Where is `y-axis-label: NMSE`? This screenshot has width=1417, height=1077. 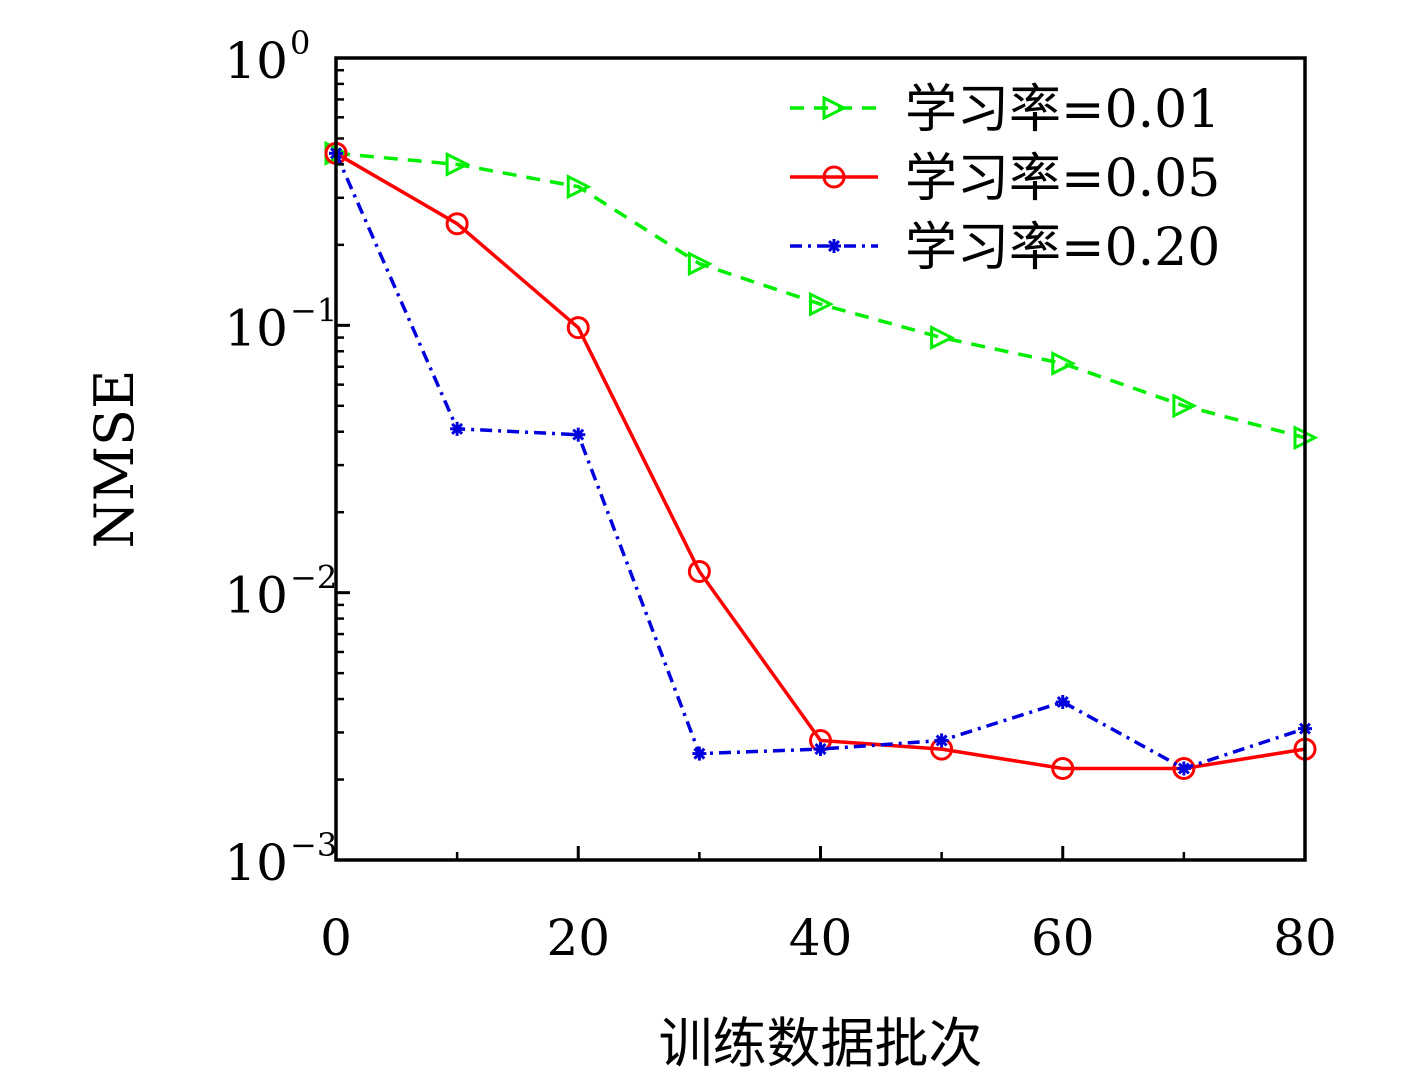 y-axis-label: NMSE is located at coordinates (114, 459).